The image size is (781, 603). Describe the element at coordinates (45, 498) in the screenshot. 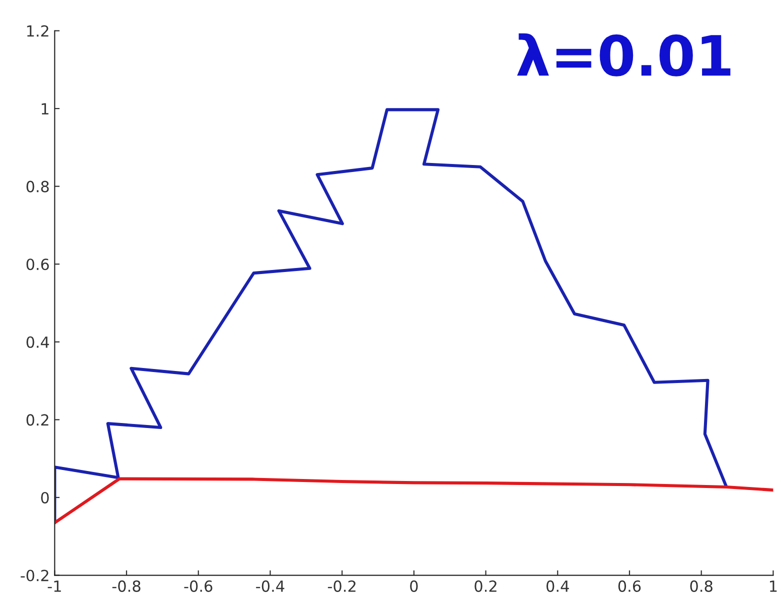

I see `y-tick-label: 0` at that location.